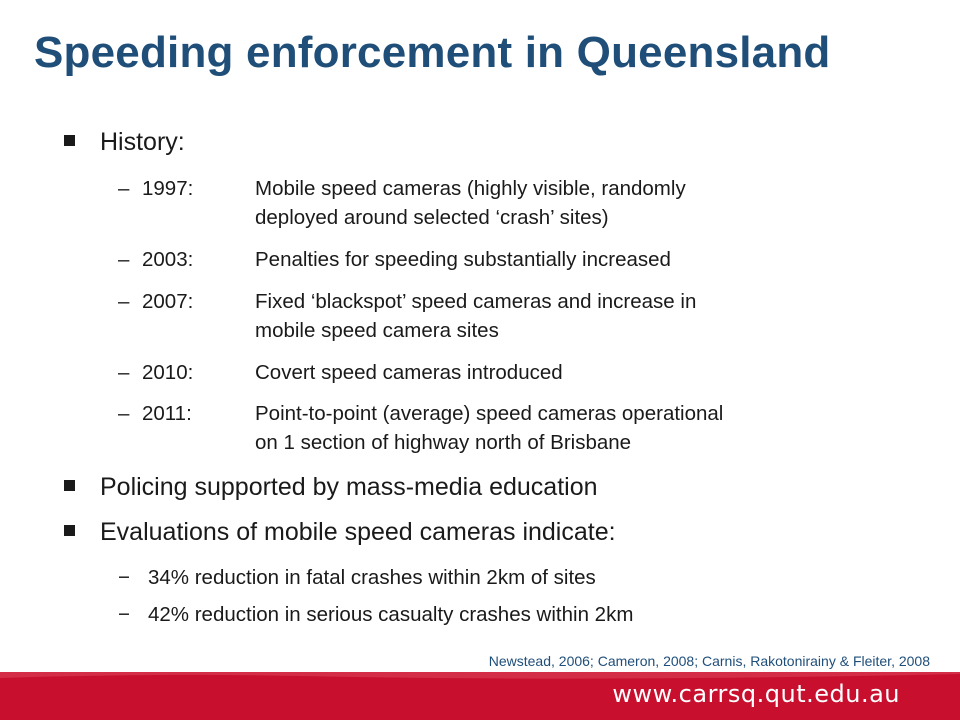 The height and width of the screenshot is (720, 960). What do you see at coordinates (432, 52) in the screenshot?
I see `slide-title: Speeding enforcement in Queensland` at bounding box center [432, 52].